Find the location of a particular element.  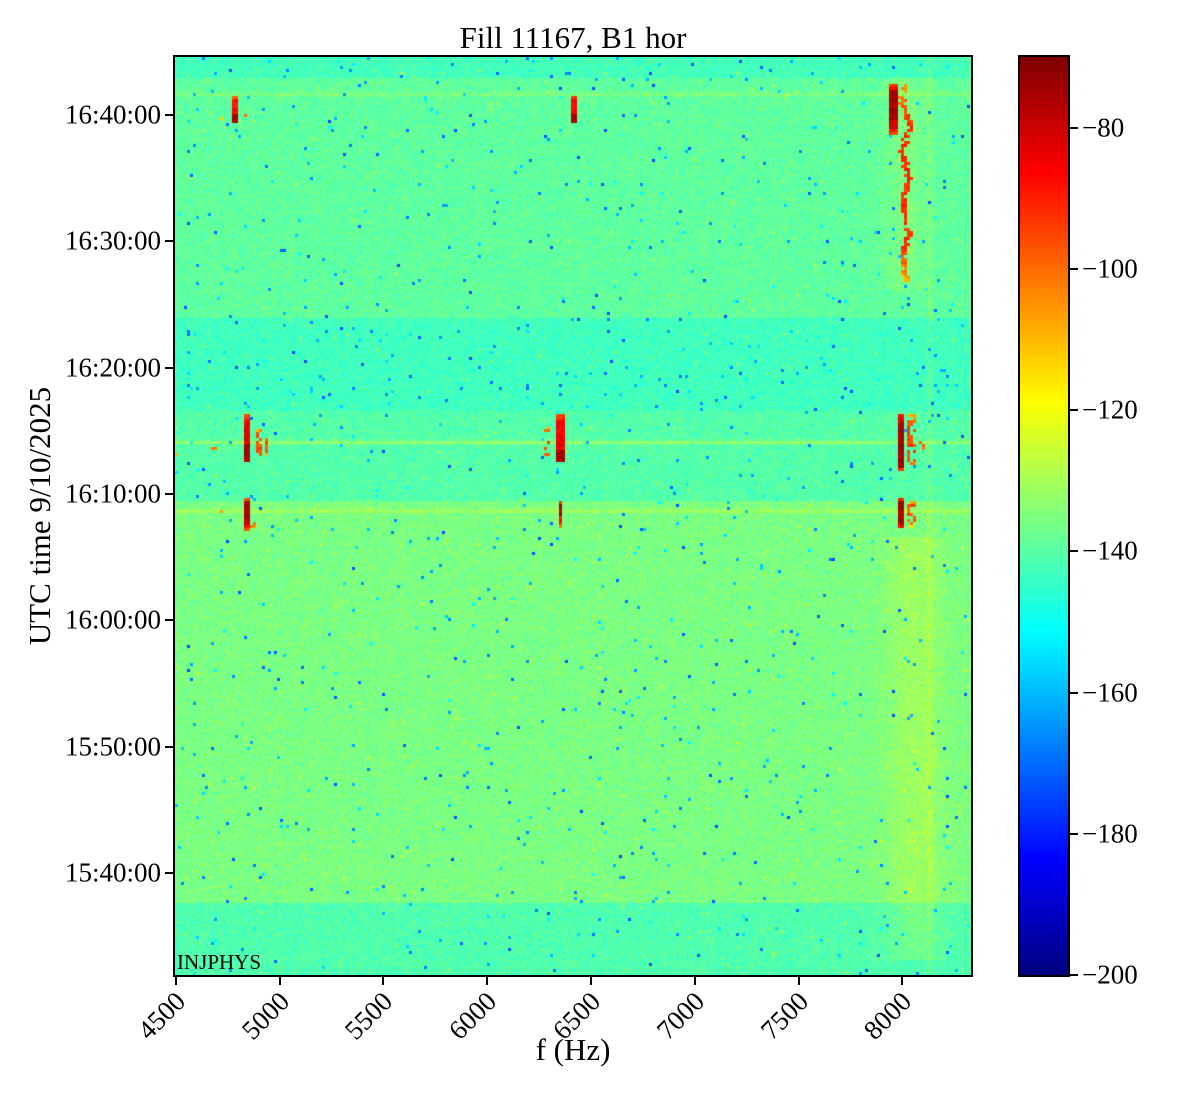

colorbar-gradient is located at coordinates (1044, 516).